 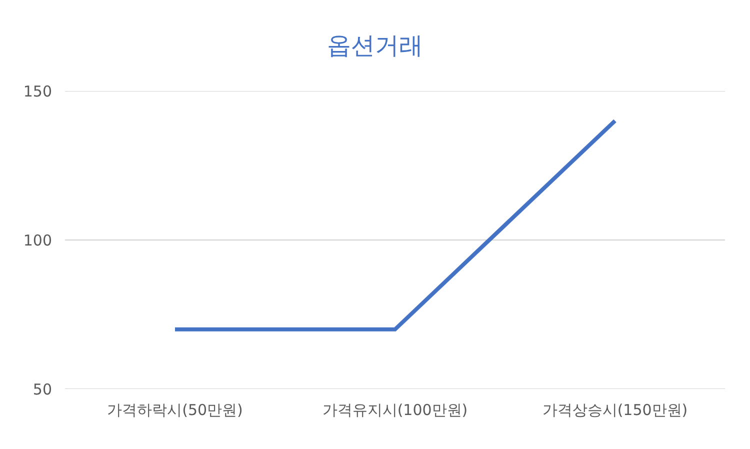 I want to click on y-tick-label: 100, so click(x=37, y=240).